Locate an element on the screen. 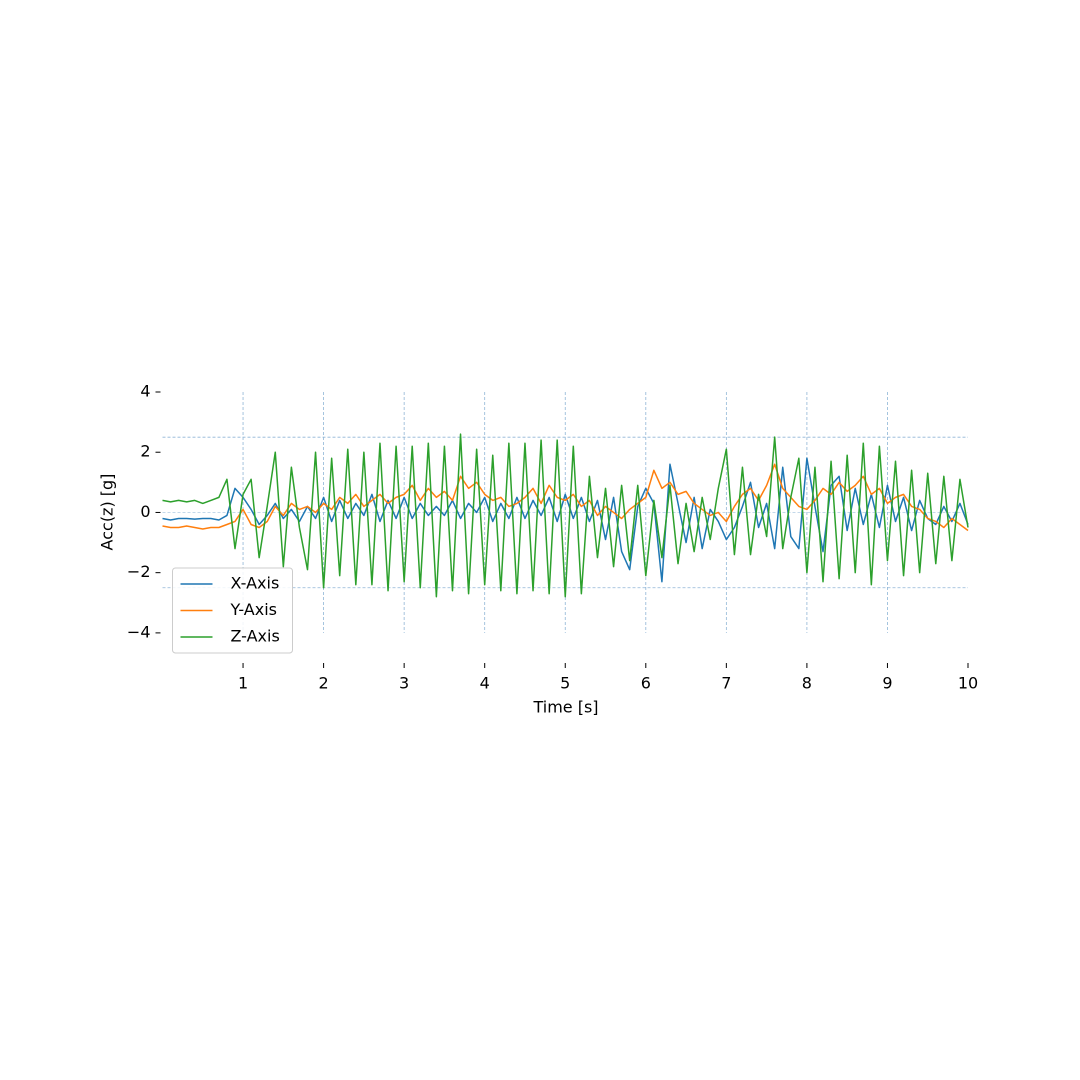  x-tick-label: 9 is located at coordinates (887, 683).